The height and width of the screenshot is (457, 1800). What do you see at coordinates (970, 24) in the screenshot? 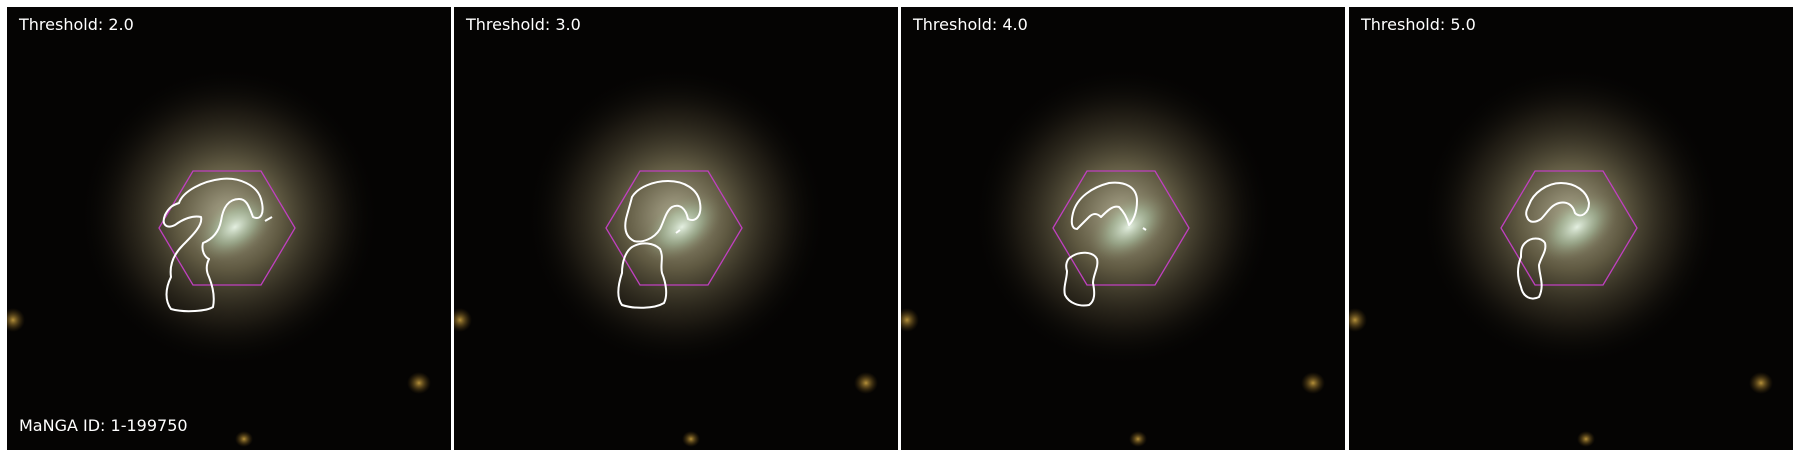
I see `threshold-label: Threshold: 4.0` at bounding box center [970, 24].